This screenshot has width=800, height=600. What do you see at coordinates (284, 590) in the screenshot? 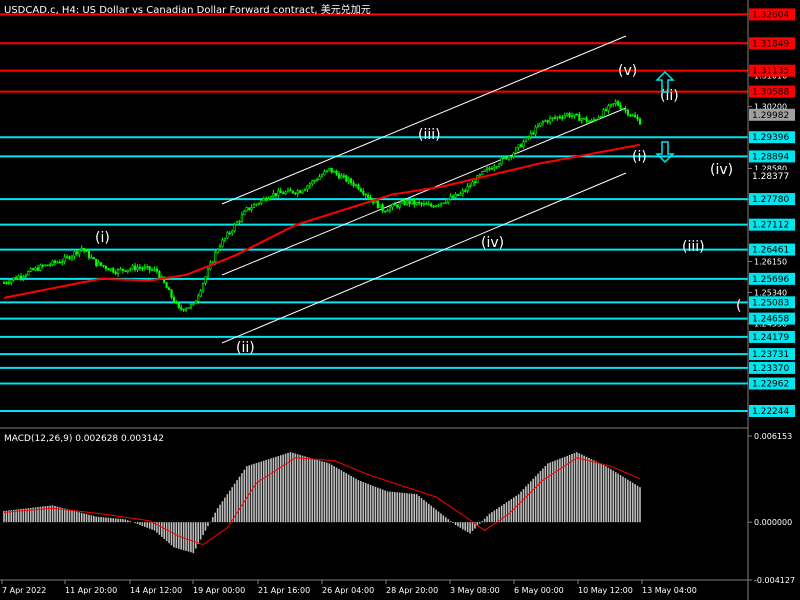
I see `time-tick-label: 21 Apr 16:00` at bounding box center [284, 590].